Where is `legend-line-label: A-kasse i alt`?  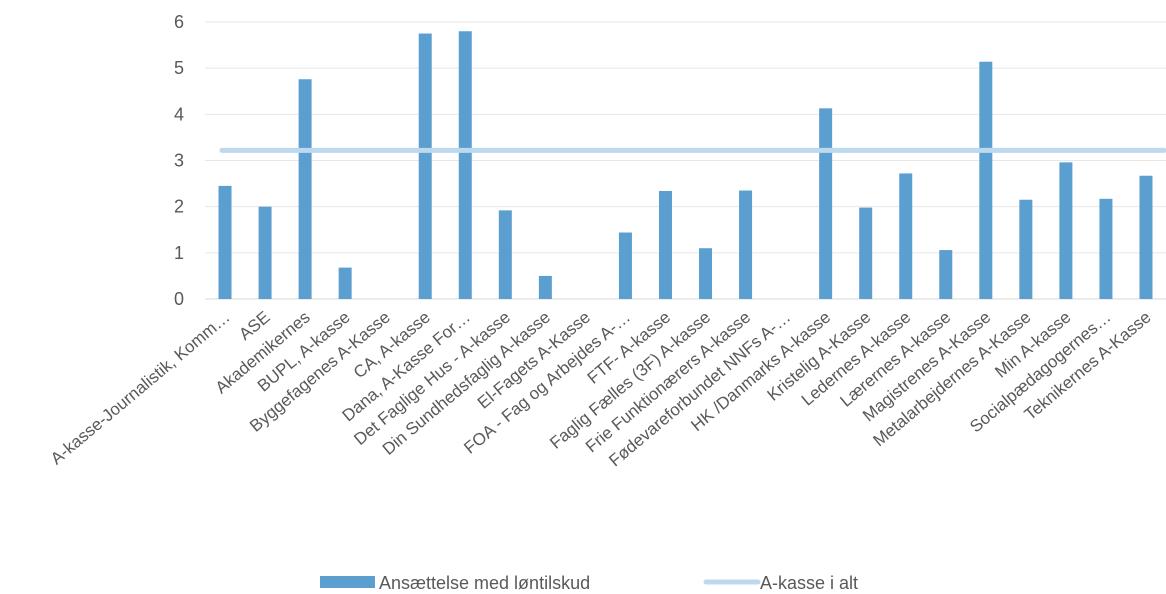 legend-line-label: A-kasse i alt is located at coordinates (809, 583).